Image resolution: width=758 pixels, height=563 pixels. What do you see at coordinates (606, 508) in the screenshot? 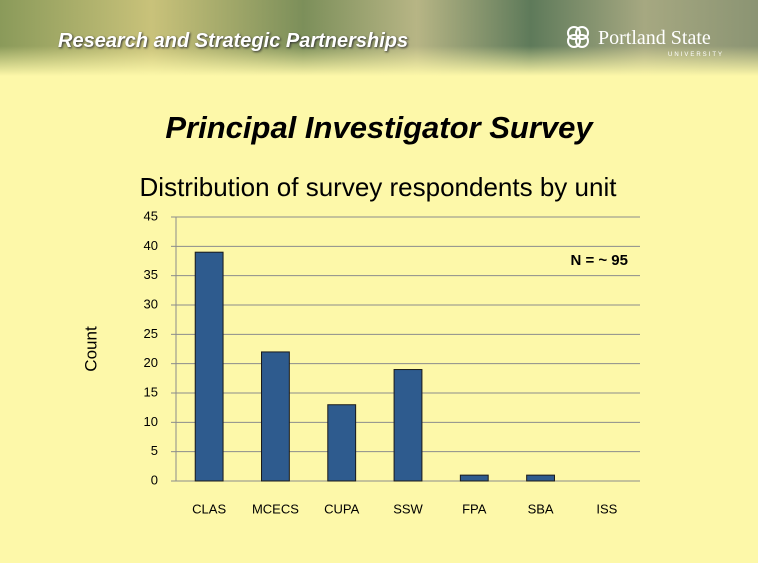
I see `x-tick-label: ISS` at bounding box center [606, 508].